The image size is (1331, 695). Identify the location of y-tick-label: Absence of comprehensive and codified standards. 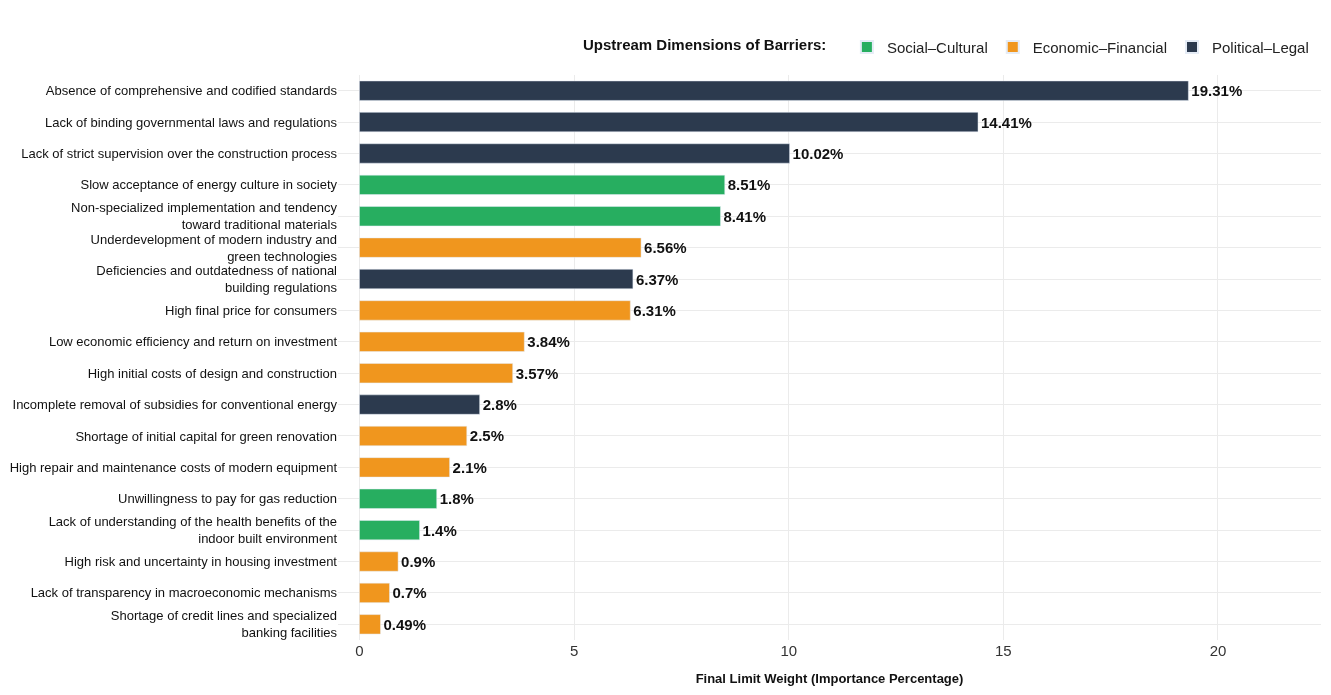
(191, 91).